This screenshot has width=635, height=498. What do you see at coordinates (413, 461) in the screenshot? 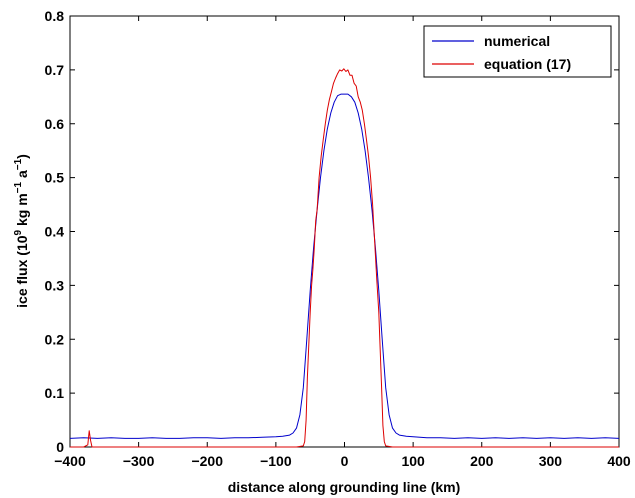
I see `x-tick-label: 100` at bounding box center [413, 461].